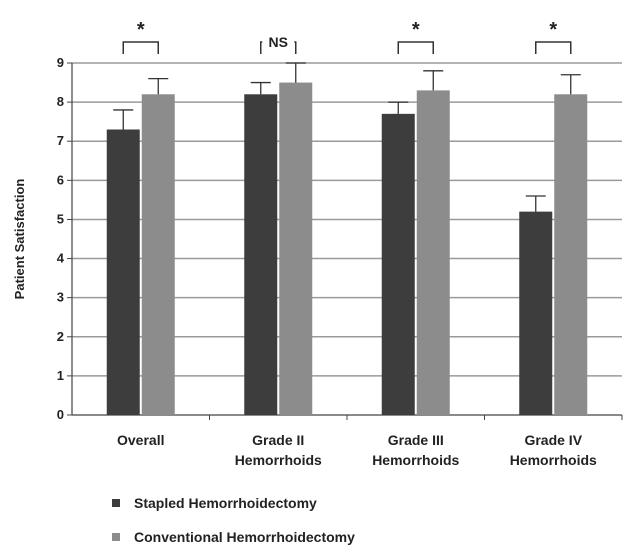 The height and width of the screenshot is (560, 625). Describe the element at coordinates (60, 414) in the screenshot. I see `y-tick-label: 0` at that location.